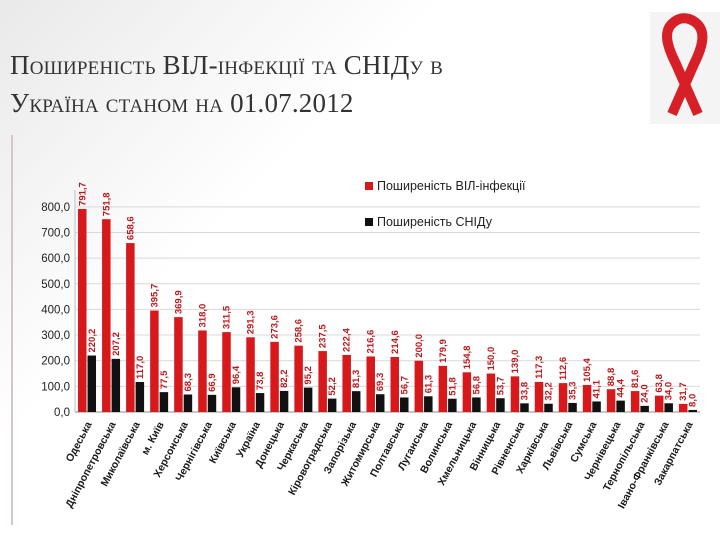 Image resolution: width=720 pixels, height=540 pixels. Describe the element at coordinates (182, 103) in the screenshot. I see `slide-title-line2: Україна станом на 01.07.2012` at that location.